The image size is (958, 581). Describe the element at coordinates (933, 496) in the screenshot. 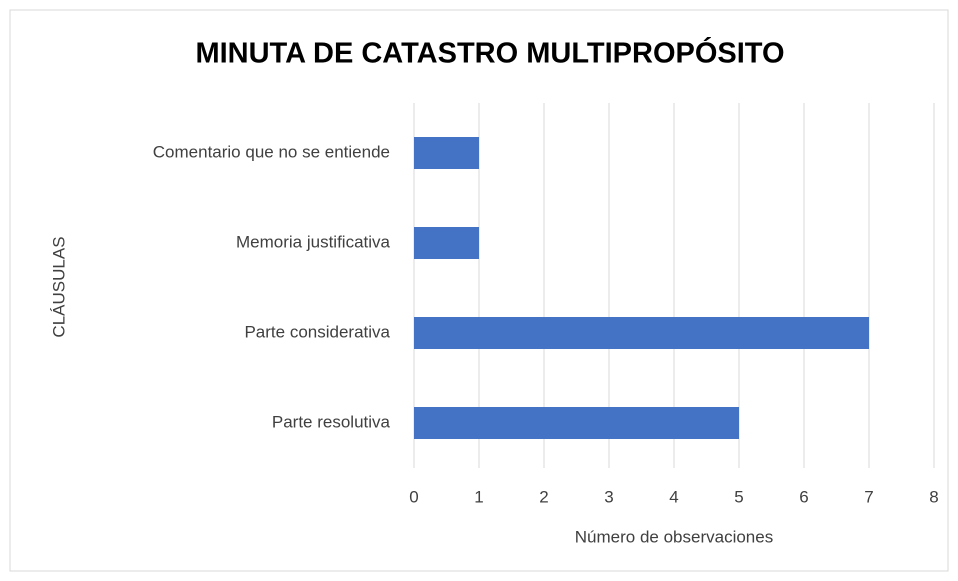

I see `x-tick-label: 8` at that location.